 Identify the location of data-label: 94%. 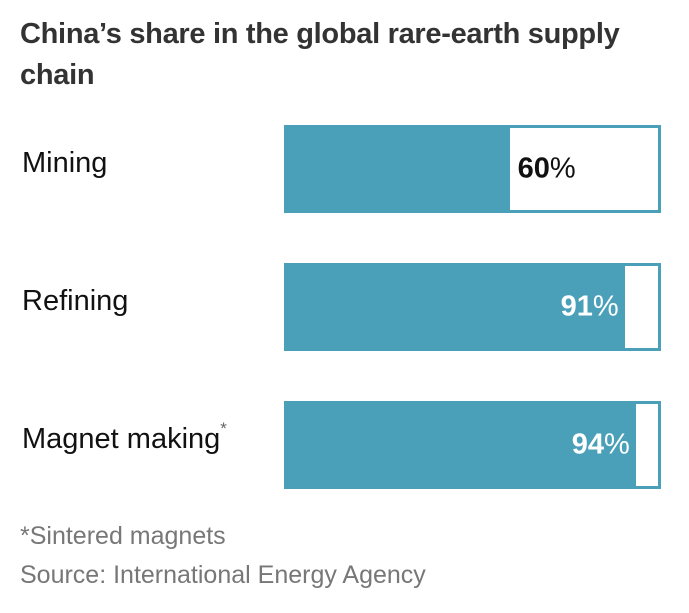
(600, 444).